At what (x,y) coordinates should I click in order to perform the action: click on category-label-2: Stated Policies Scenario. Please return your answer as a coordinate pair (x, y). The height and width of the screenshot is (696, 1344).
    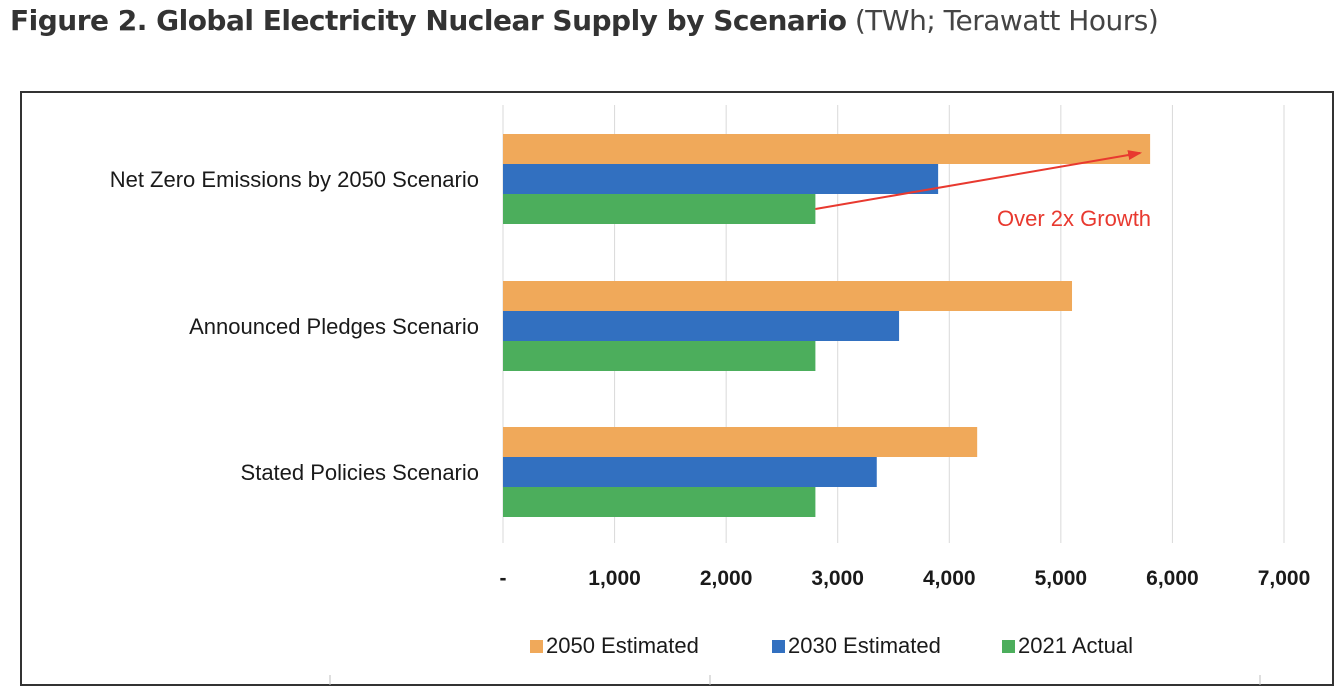
    Looking at the image, I should click on (360, 472).